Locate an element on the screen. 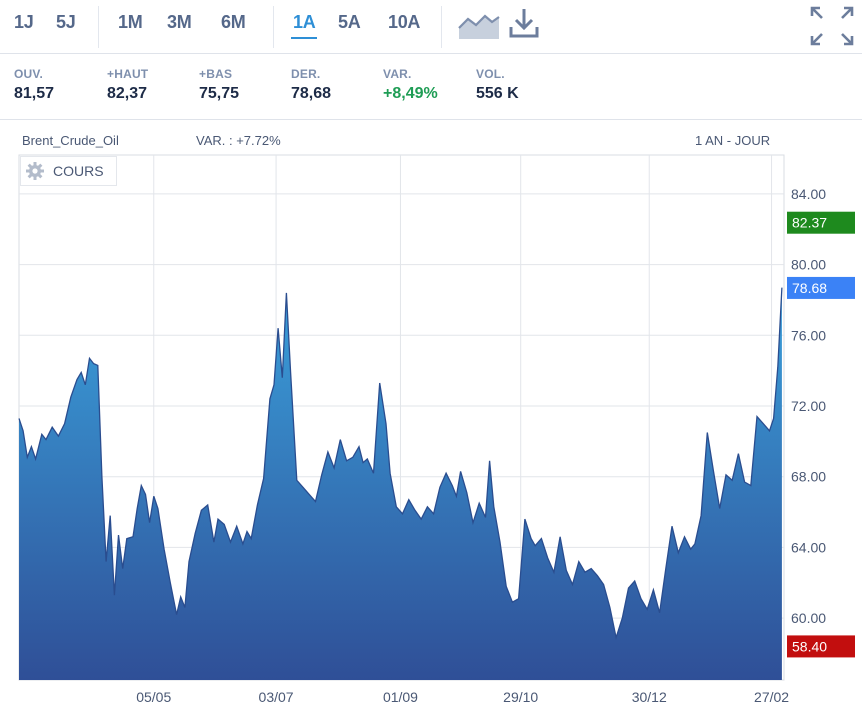 The image size is (862, 707). stat-variation-value: +8,49% is located at coordinates (410, 93).